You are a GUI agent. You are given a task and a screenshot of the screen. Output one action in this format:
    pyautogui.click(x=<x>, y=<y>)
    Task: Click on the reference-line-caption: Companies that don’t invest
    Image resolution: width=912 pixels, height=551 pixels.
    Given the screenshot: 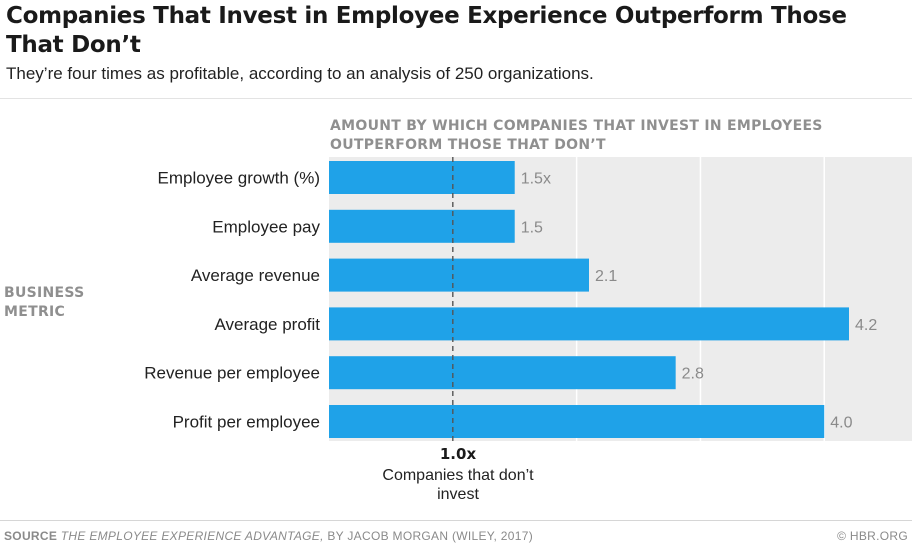 What is the action you would take?
    pyautogui.click(x=458, y=485)
    